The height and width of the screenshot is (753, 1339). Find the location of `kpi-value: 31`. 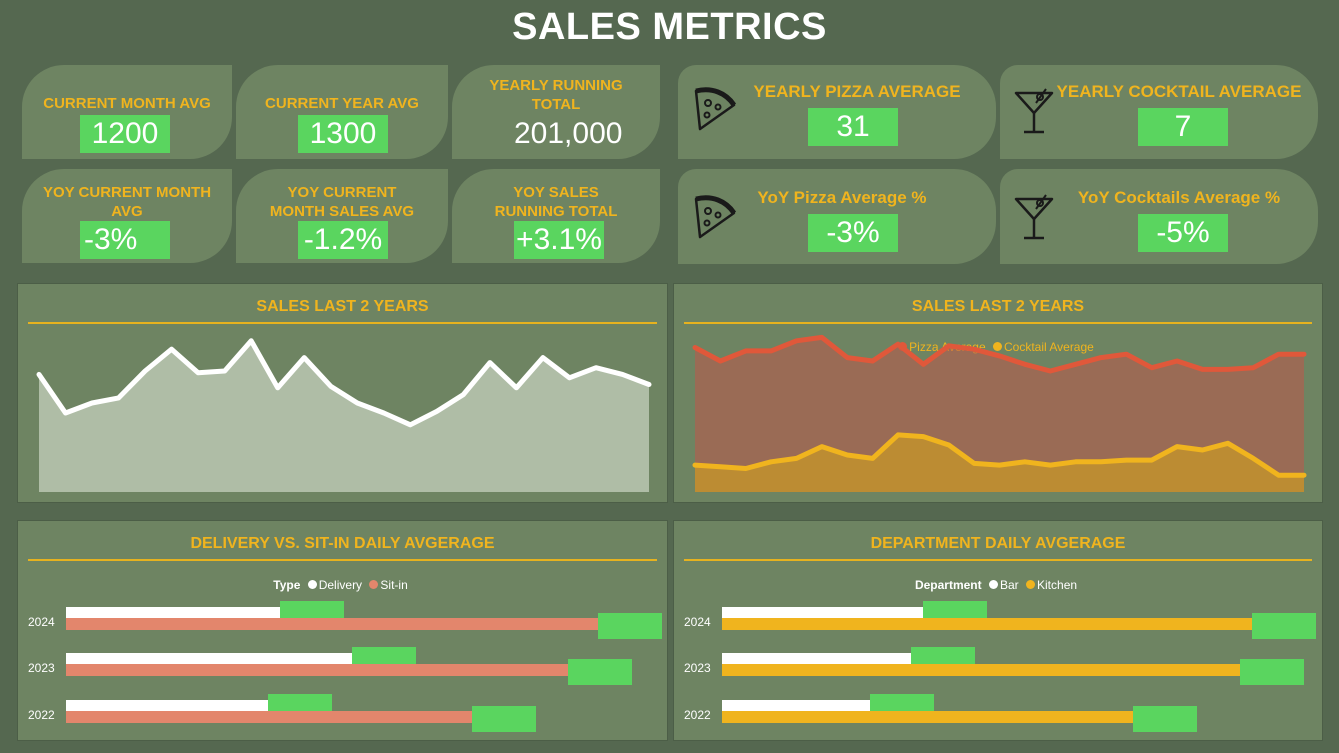

kpi-value: 31 is located at coordinates (853, 127).